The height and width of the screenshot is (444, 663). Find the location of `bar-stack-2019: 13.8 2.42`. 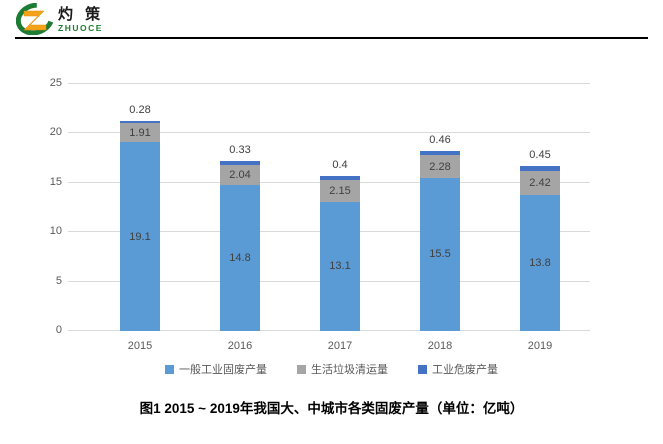

bar-stack-2019: 13.8 2.42 is located at coordinates (540, 248).